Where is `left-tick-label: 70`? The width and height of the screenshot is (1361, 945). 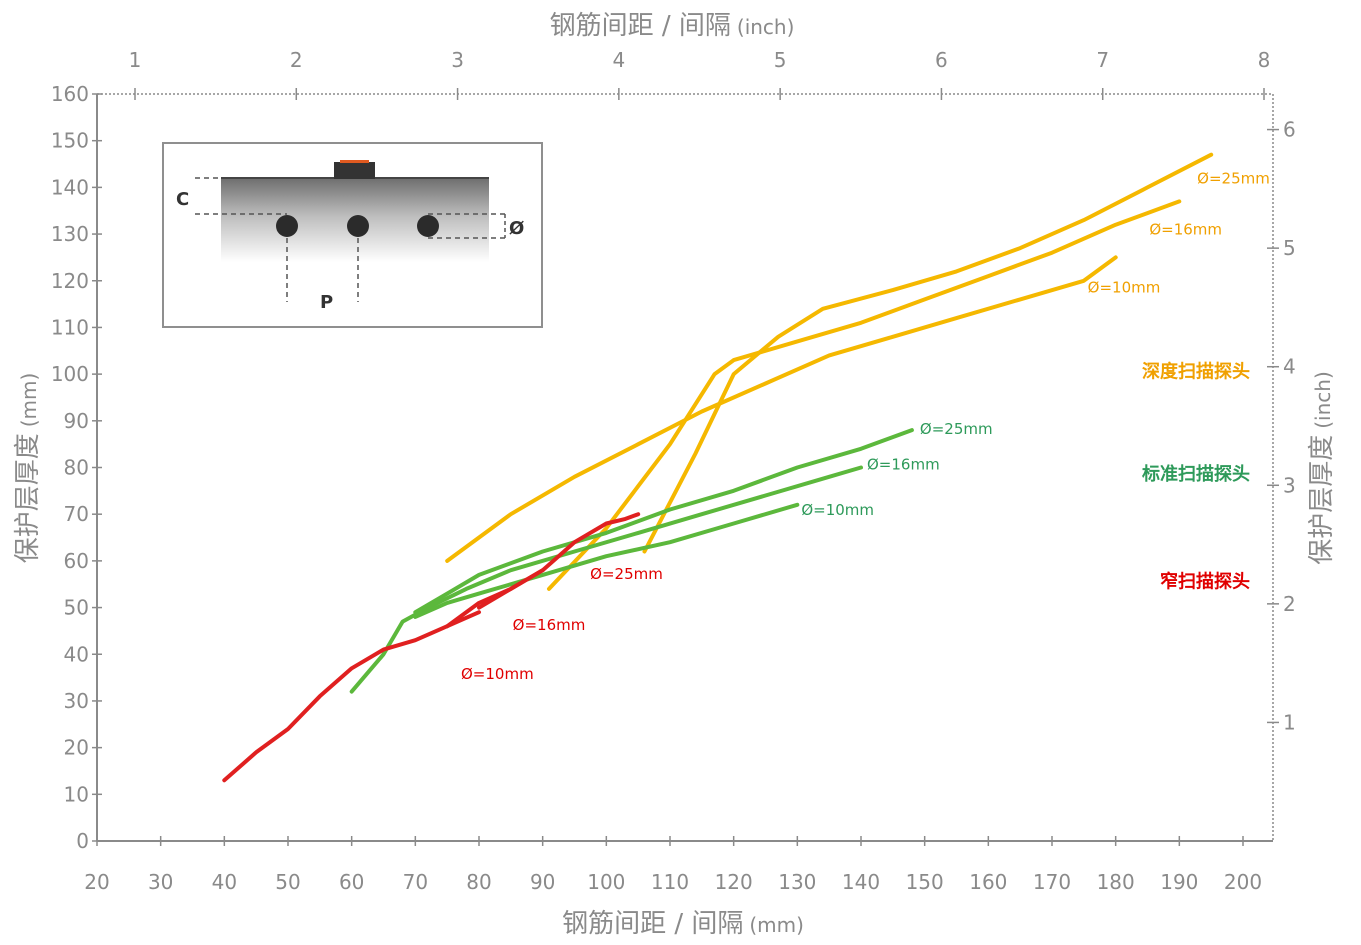 left-tick-label: 70 is located at coordinates (76, 514).